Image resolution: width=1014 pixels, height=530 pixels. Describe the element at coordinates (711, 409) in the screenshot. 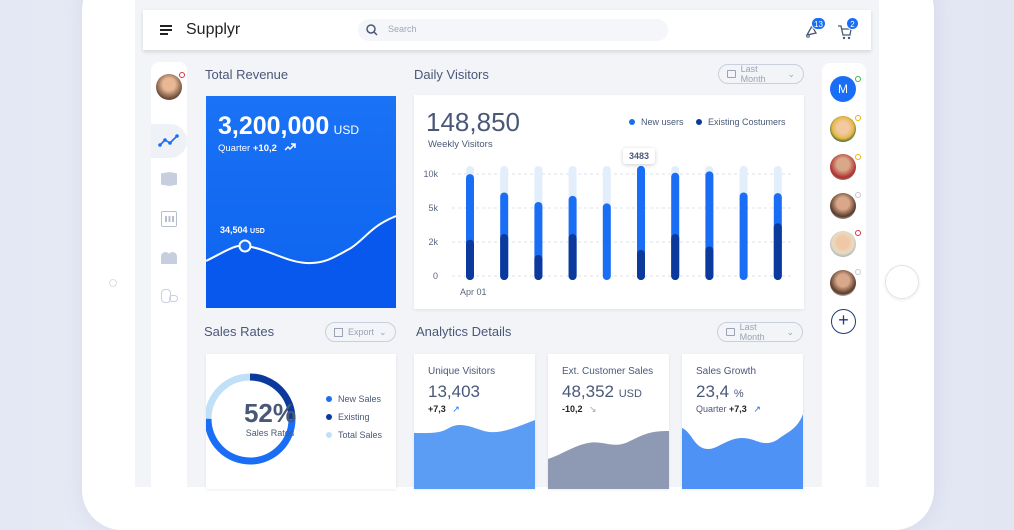

I see `card-prefix: Quarter` at that location.